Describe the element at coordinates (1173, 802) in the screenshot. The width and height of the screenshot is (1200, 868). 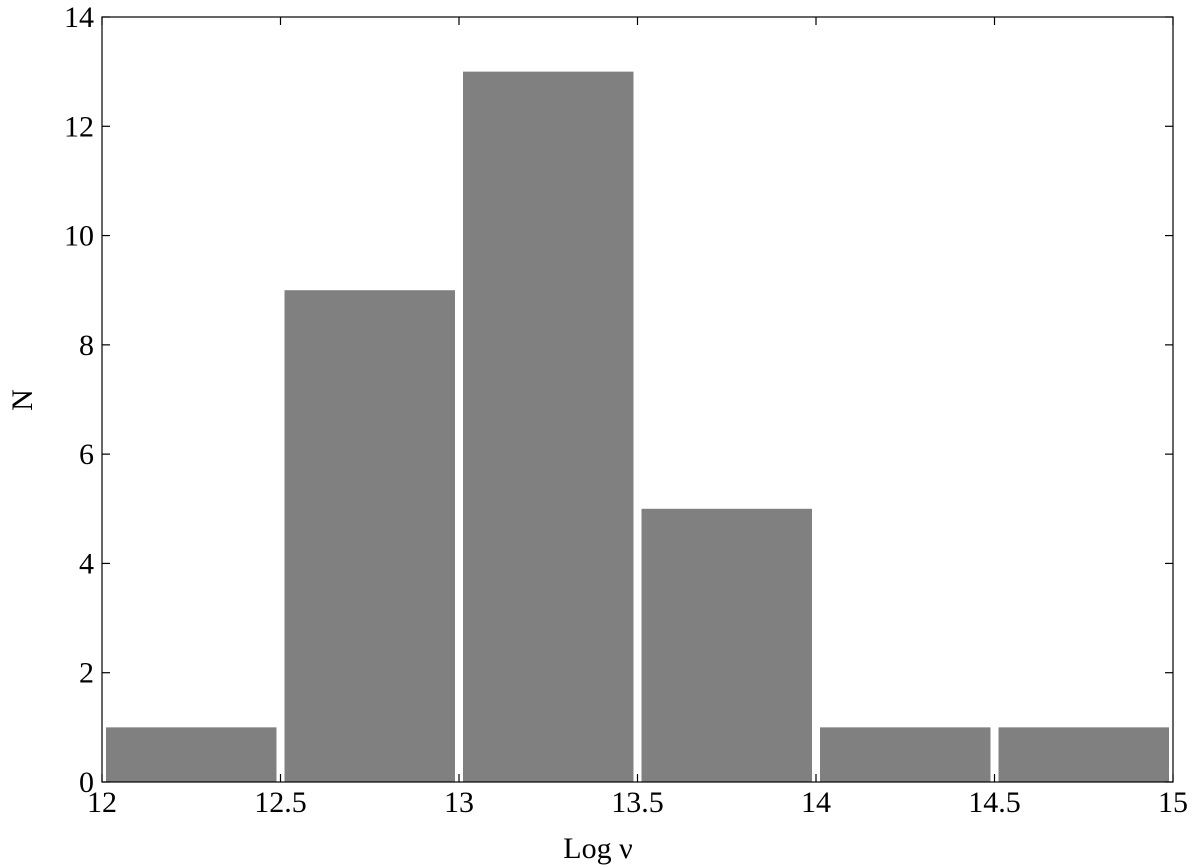
I see `x-tick-label: 15` at that location.